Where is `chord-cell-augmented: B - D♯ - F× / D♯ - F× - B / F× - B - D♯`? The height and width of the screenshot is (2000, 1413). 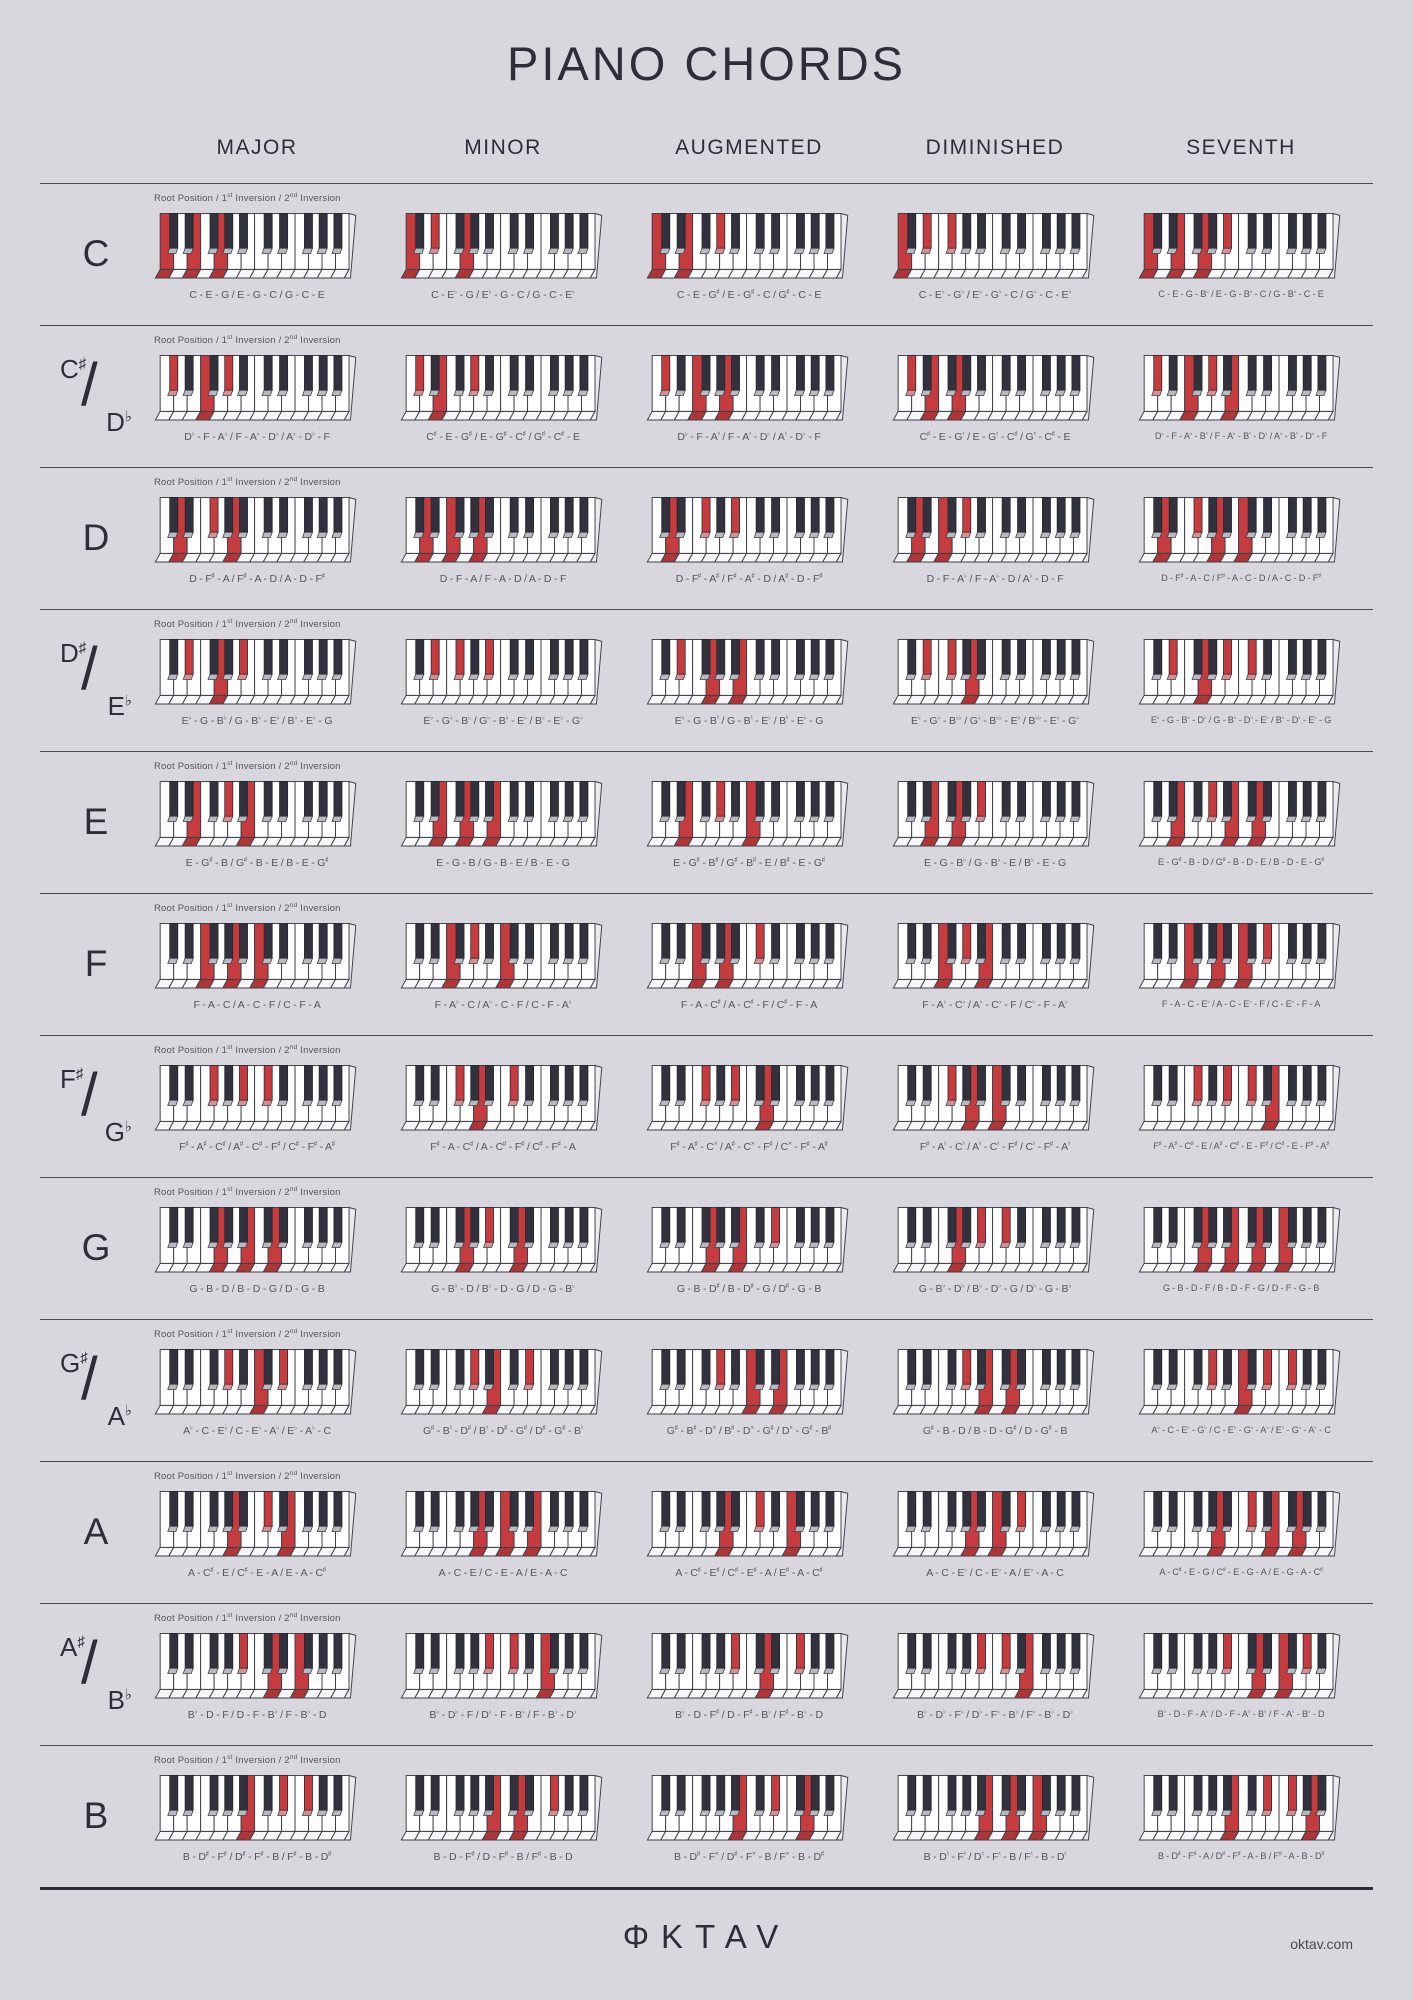
chord-cell-augmented: B - D♯ - F× / D♯ - F× - B / F× - B - D♯ is located at coordinates (749, 1816).